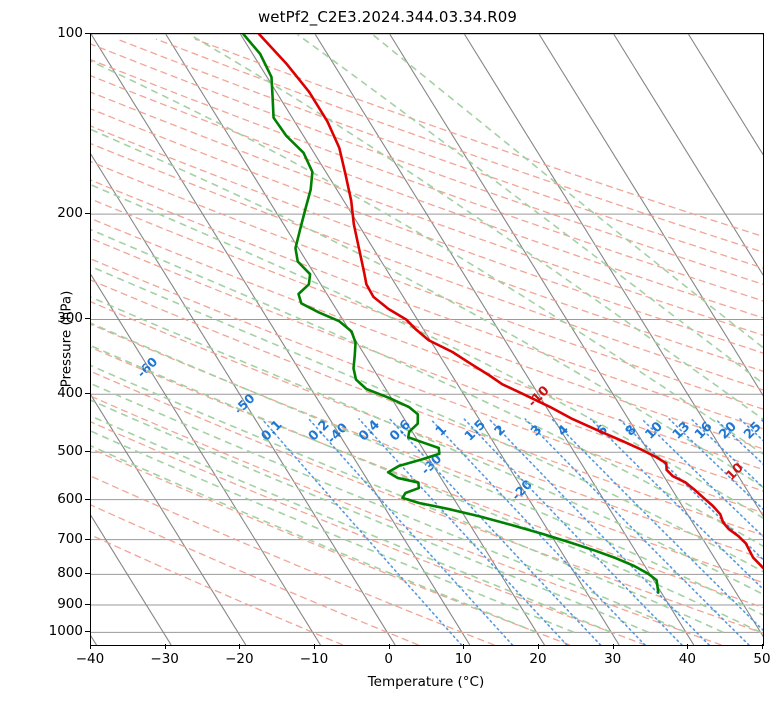  I want to click on y-tick-label: 400, so click(70, 393).